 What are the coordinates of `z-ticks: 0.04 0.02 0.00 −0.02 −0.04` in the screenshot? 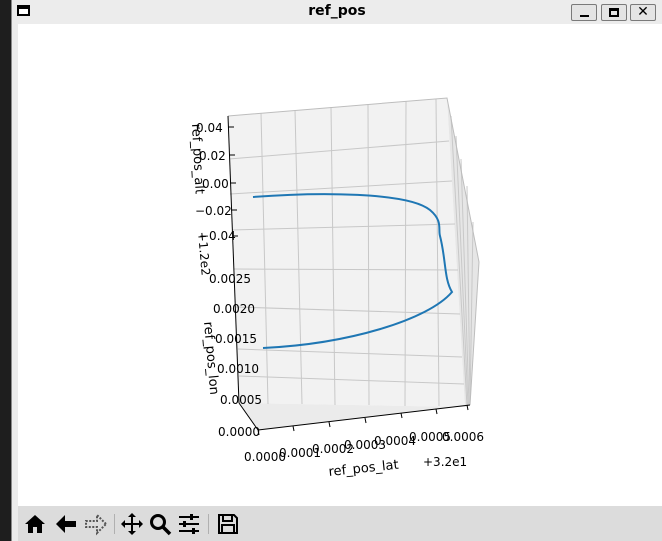 It's located at (216, 182).